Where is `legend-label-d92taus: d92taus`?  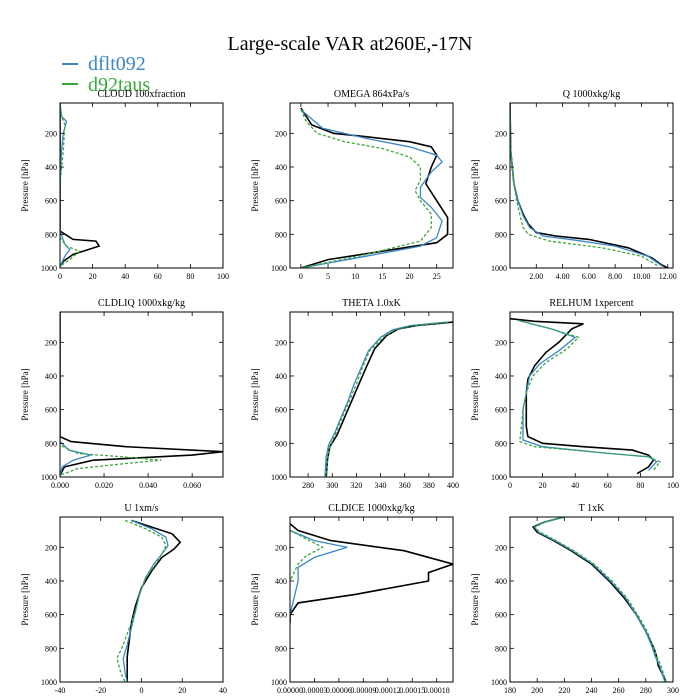
legend-label-d92taus: d92taus is located at coordinates (119, 85).